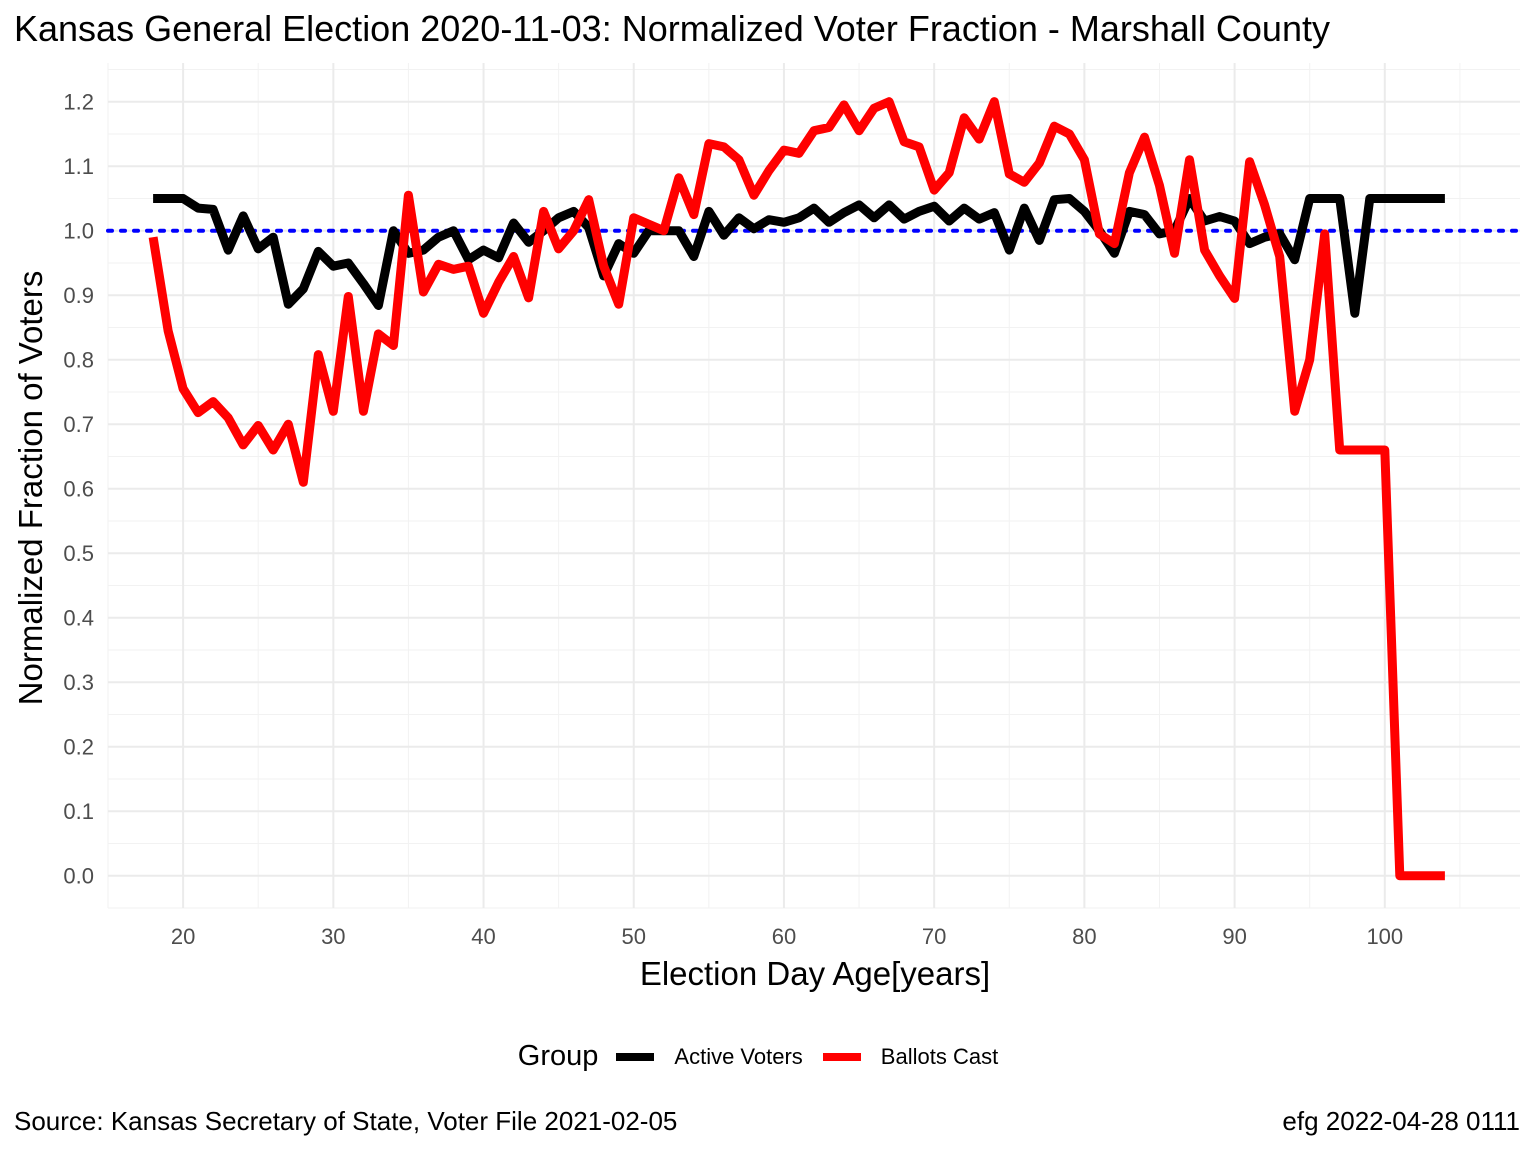 This screenshot has width=1536, height=1152. I want to click on y-tick-label: 0.1, so click(78, 811).